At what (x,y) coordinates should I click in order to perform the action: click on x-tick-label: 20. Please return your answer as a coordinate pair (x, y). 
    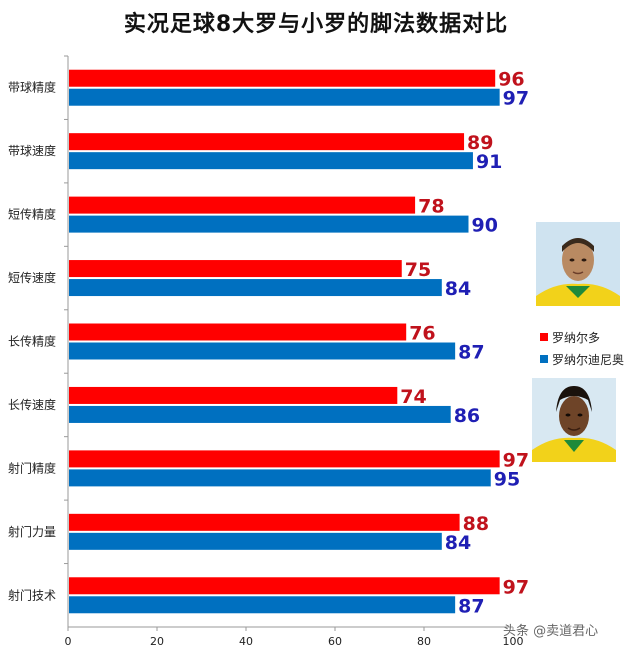
    Looking at the image, I should click on (157, 641).